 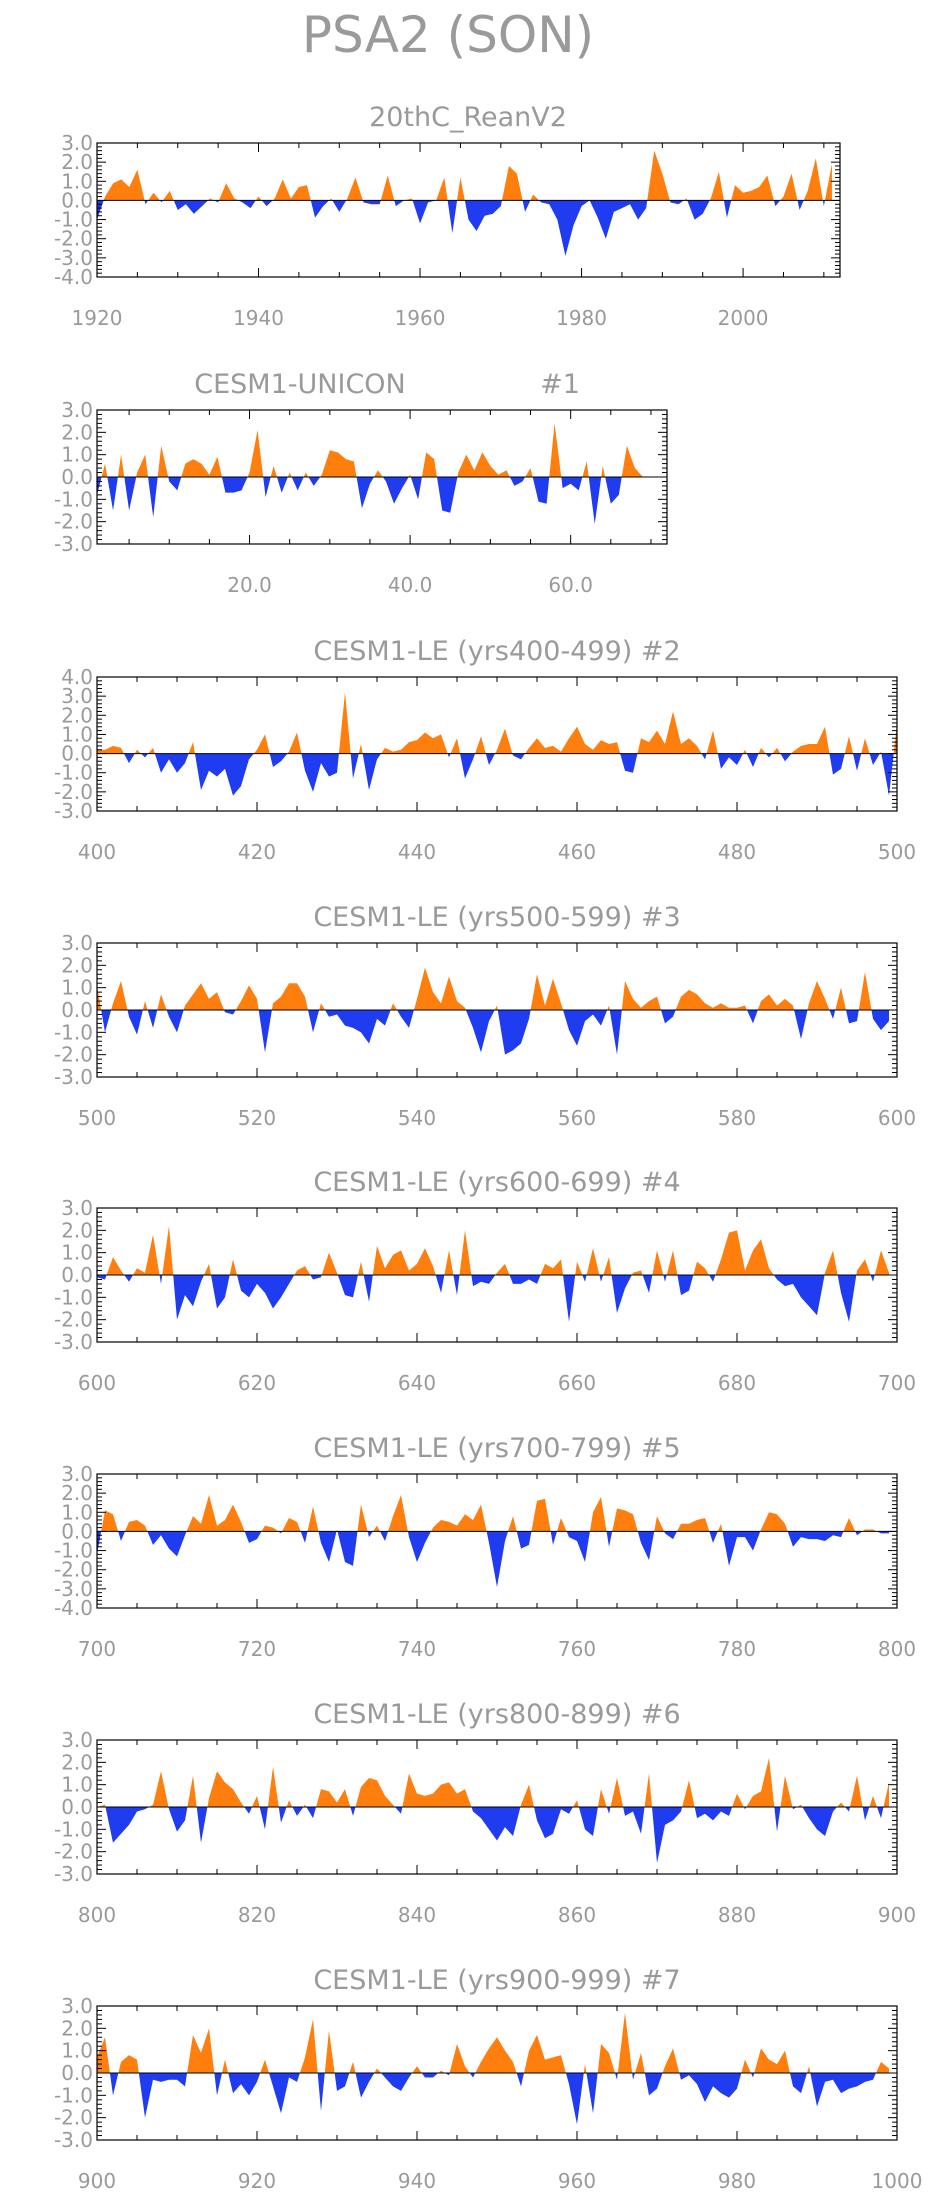 What do you see at coordinates (257, 2181) in the screenshot?
I see `x-tick-label: 920` at bounding box center [257, 2181].